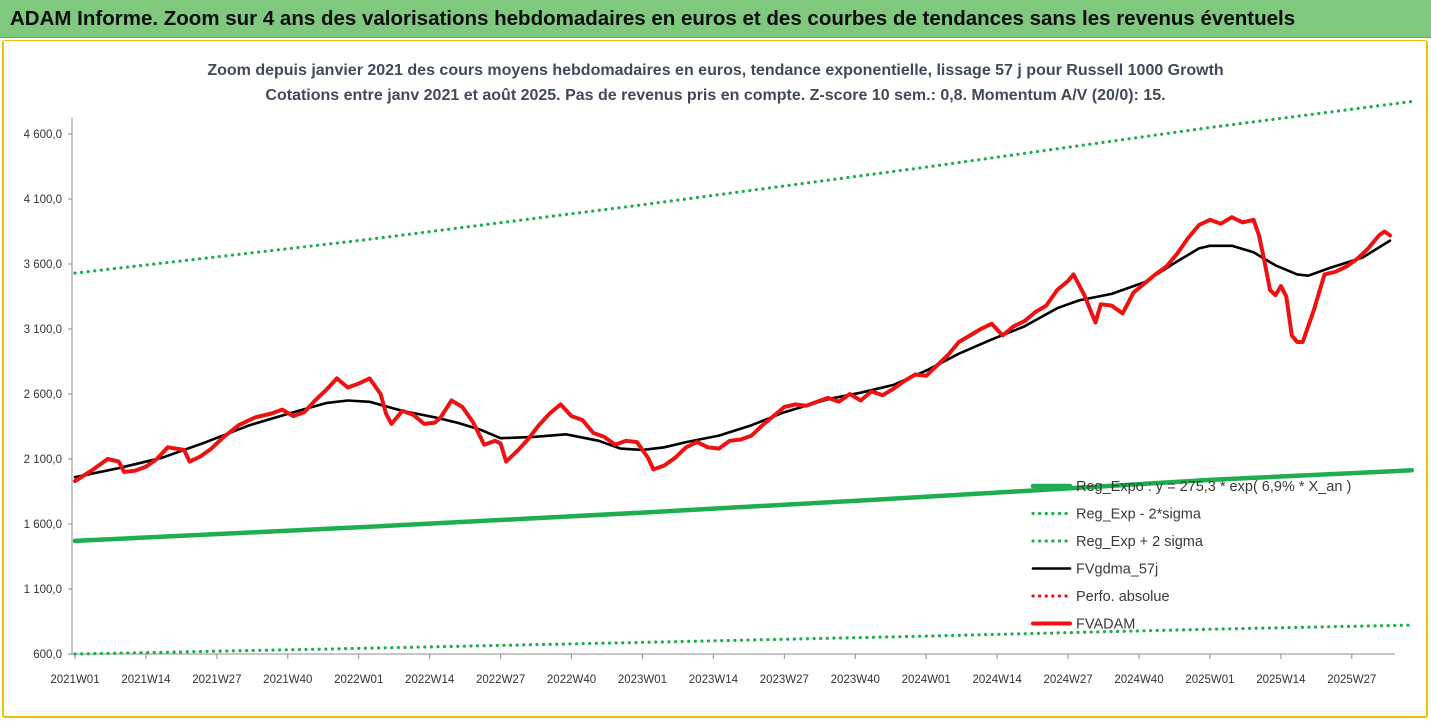  Describe the element at coordinates (1209, 680) in the screenshot. I see `x-tick-label: 2025W01` at that location.